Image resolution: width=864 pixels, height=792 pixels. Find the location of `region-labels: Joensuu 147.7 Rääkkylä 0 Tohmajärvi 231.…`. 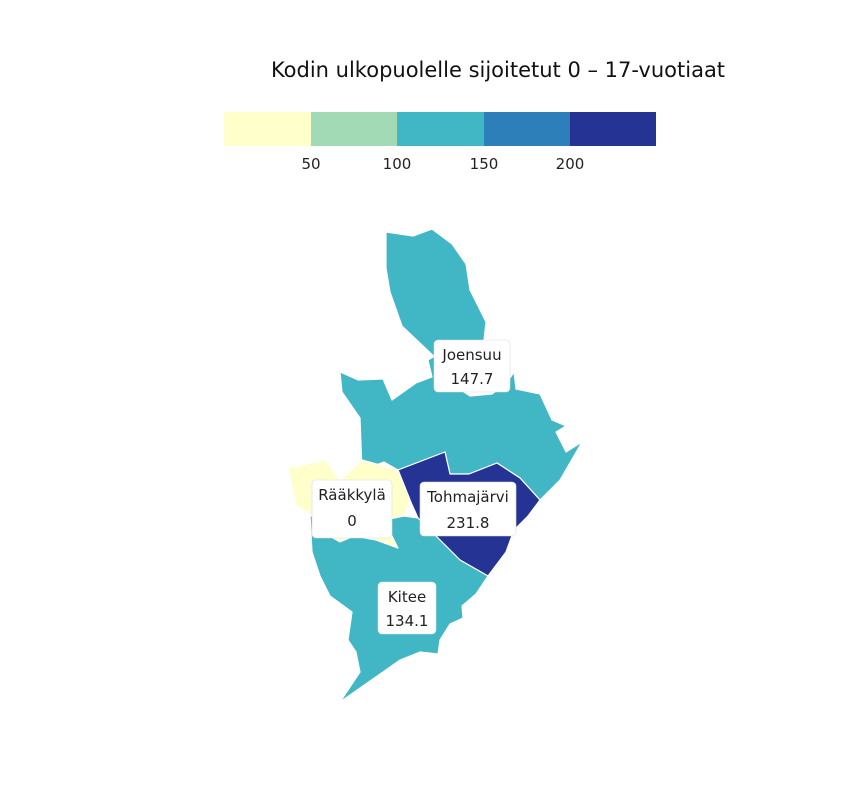

region-labels: Joensuu 147.7 Rääkkylä 0 Tohmajärvi 231.… is located at coordinates (414, 487).